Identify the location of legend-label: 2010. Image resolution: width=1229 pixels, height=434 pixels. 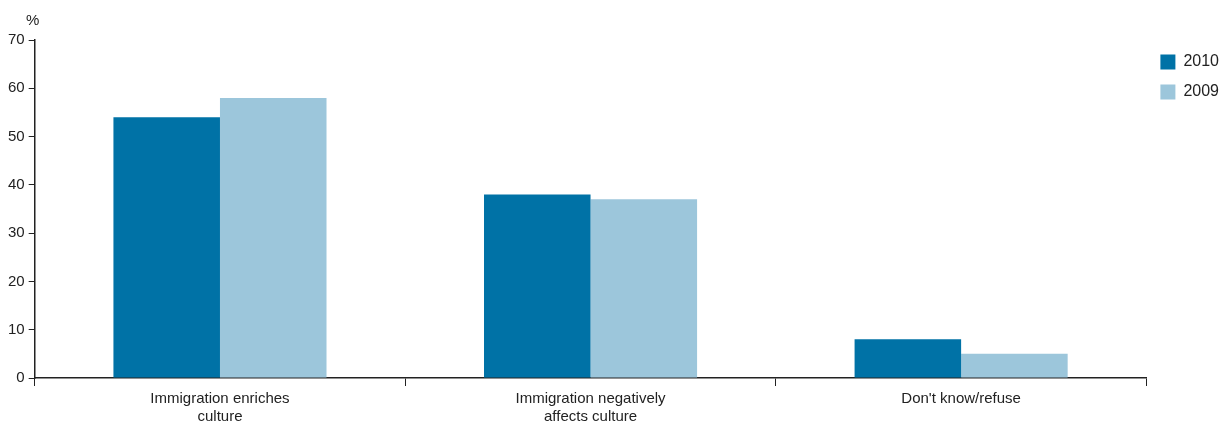
(1201, 61).